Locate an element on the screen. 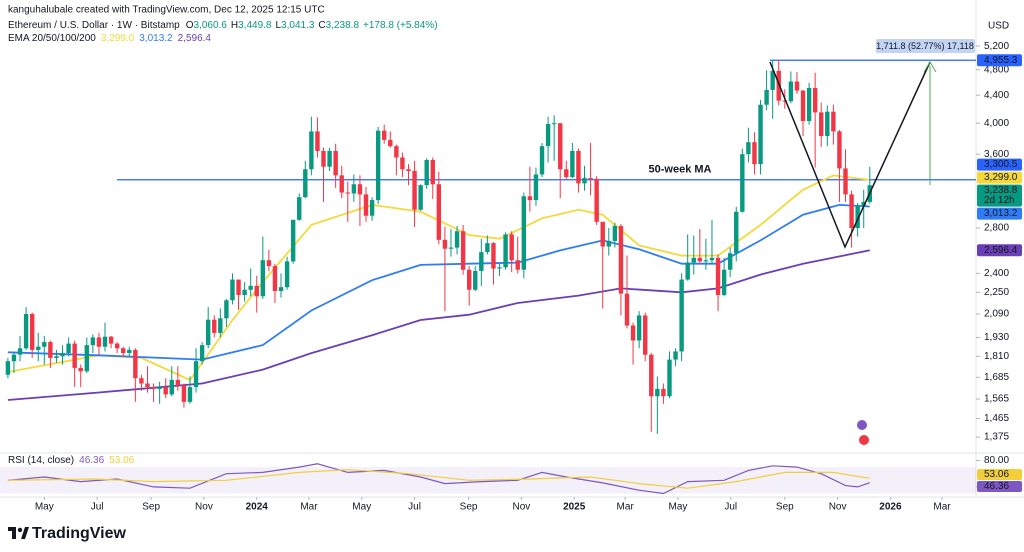 This screenshot has height=552, width=1024. price-tag: 3,300.5 is located at coordinates (1001, 164).